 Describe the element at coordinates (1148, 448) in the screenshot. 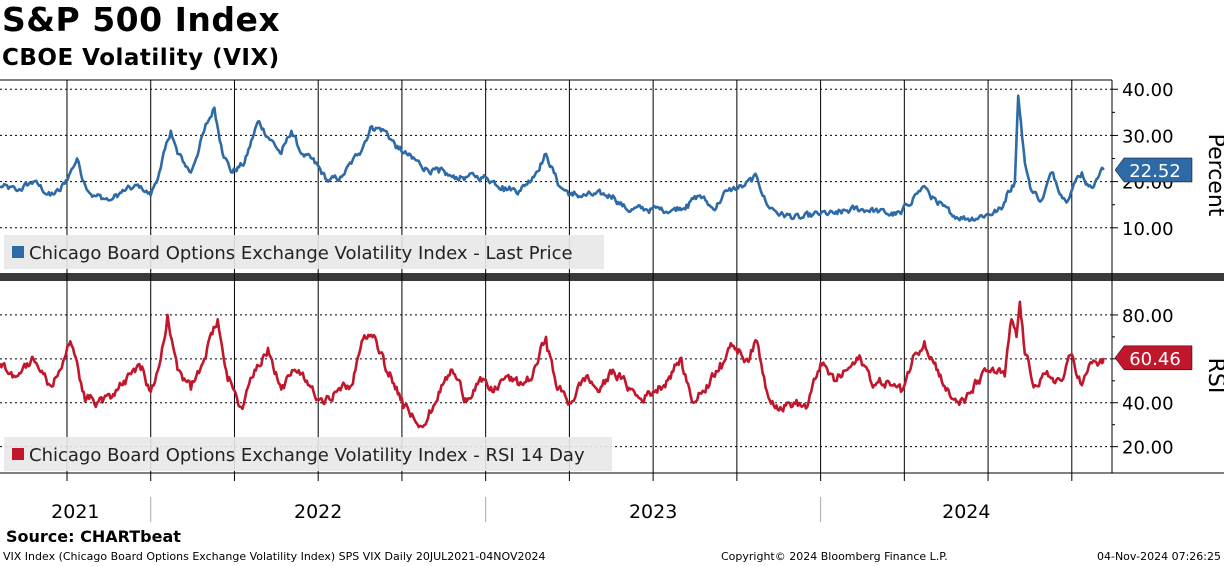

I see `rsi-y-tick-label: 20.00` at that location.